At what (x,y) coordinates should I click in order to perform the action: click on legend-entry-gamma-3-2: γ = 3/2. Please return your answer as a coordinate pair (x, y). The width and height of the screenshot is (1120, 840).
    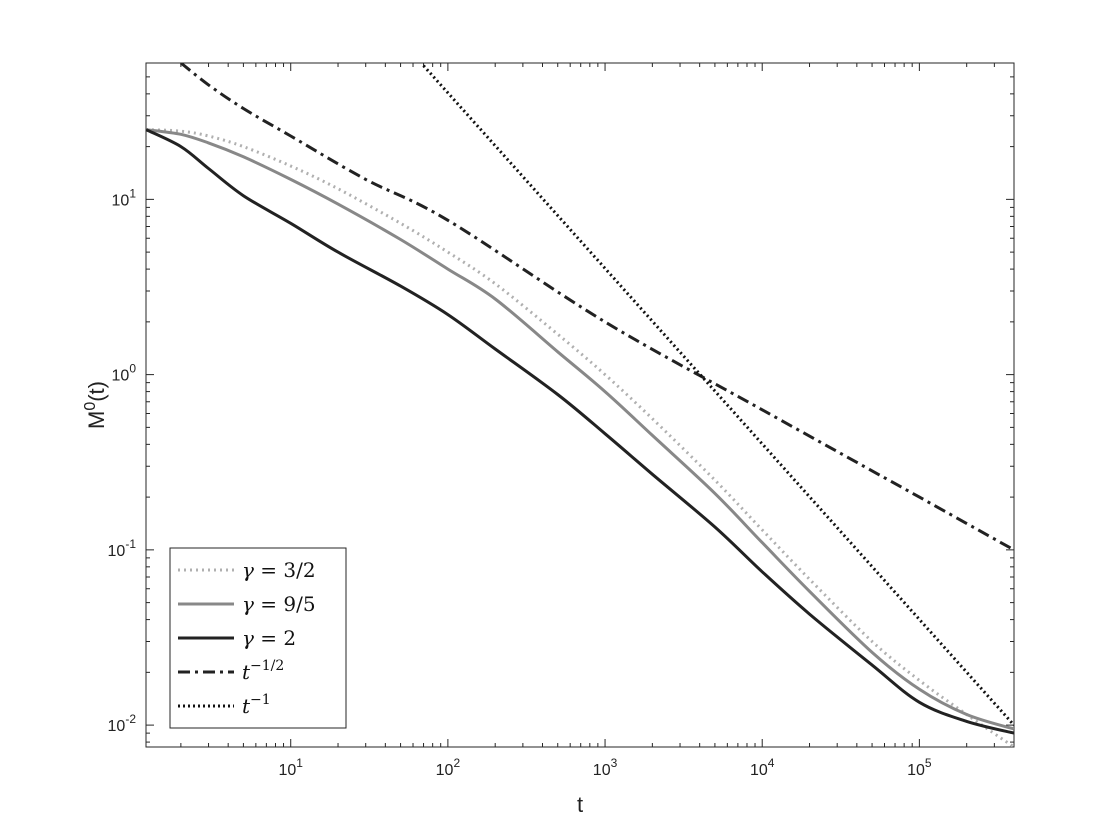
    Looking at the image, I should click on (247, 570).